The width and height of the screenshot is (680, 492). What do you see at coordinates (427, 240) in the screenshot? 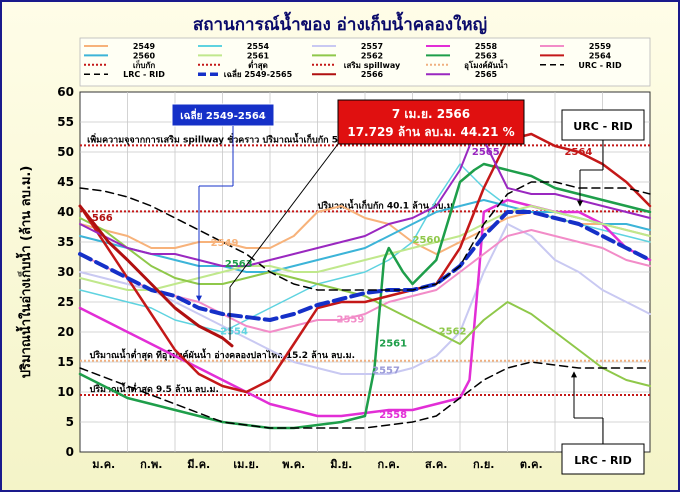
I see `series-label-2560: 2560` at bounding box center [427, 240].